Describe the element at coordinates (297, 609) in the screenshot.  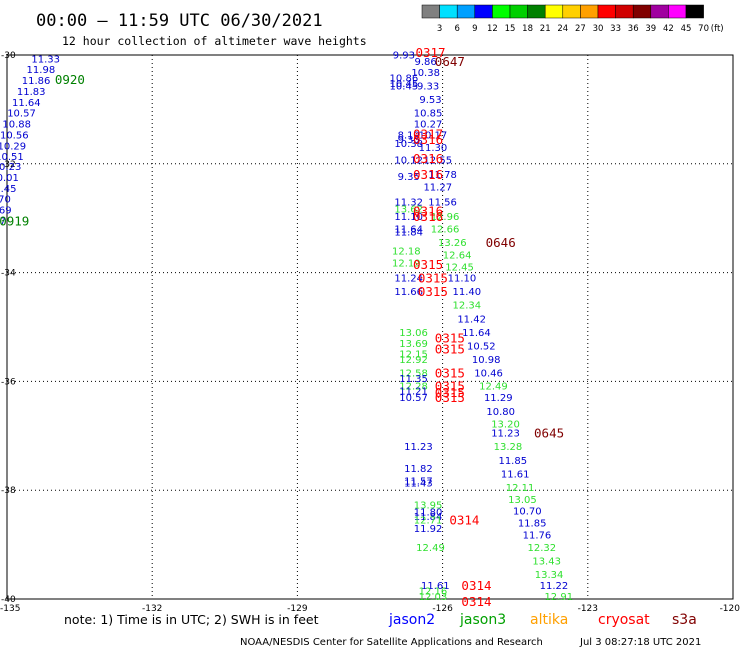
I see `x-tick-label: -129` at that location.